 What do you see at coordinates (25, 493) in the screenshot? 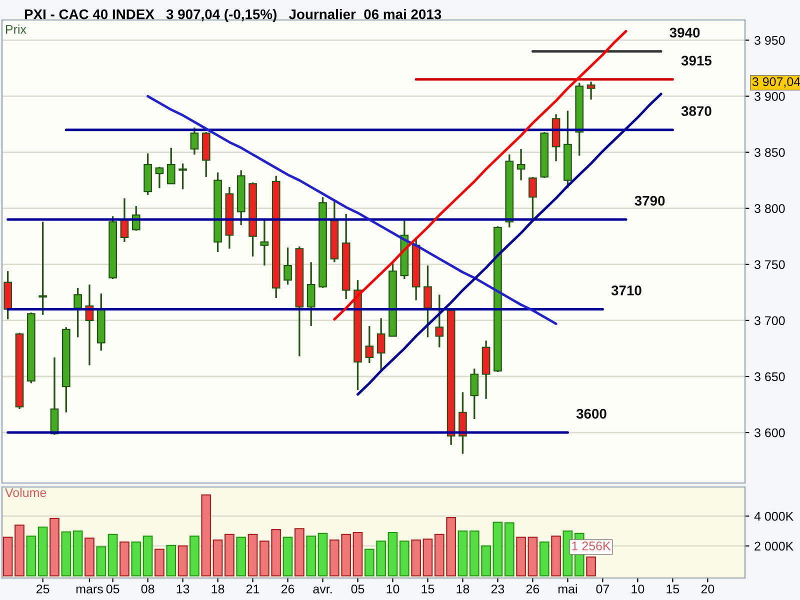
I see `y-axis-title: Volume` at bounding box center [25, 493].